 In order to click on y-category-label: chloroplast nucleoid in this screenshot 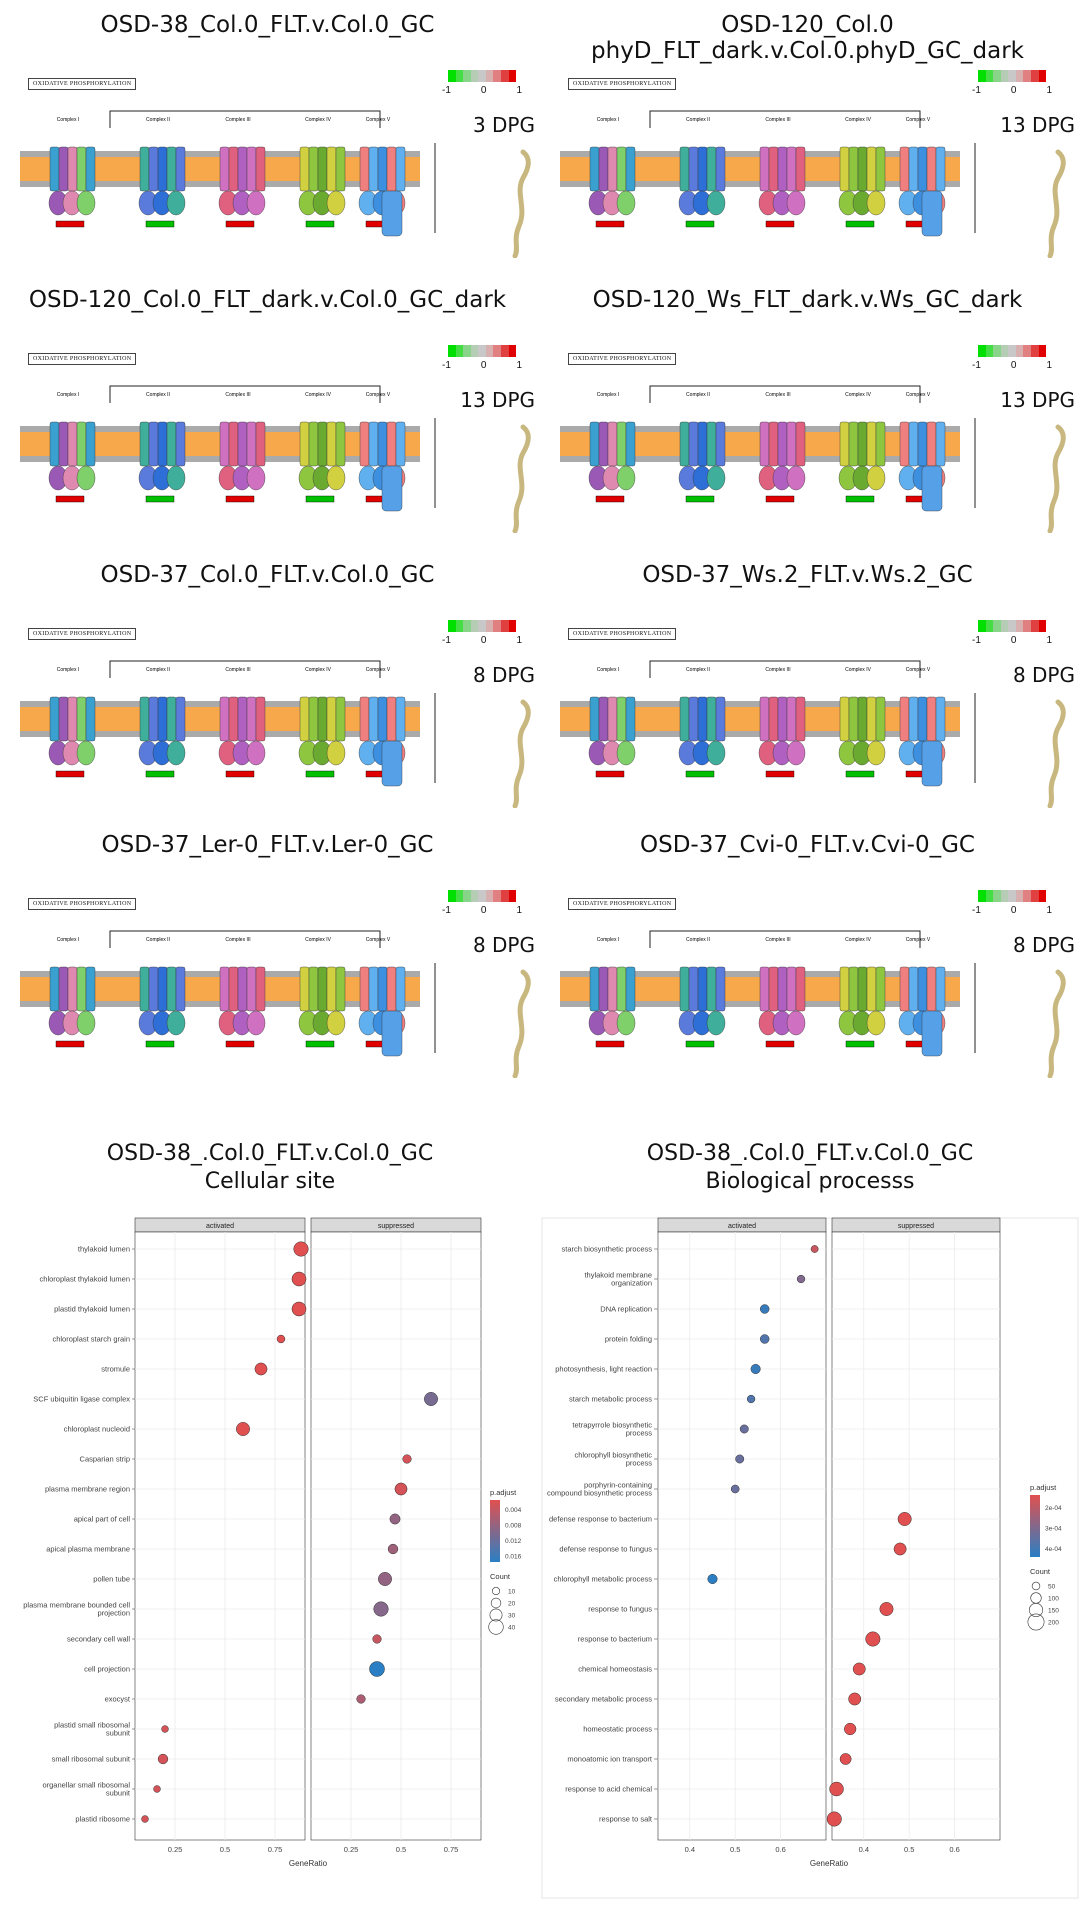, I will do `click(97, 1429)`.